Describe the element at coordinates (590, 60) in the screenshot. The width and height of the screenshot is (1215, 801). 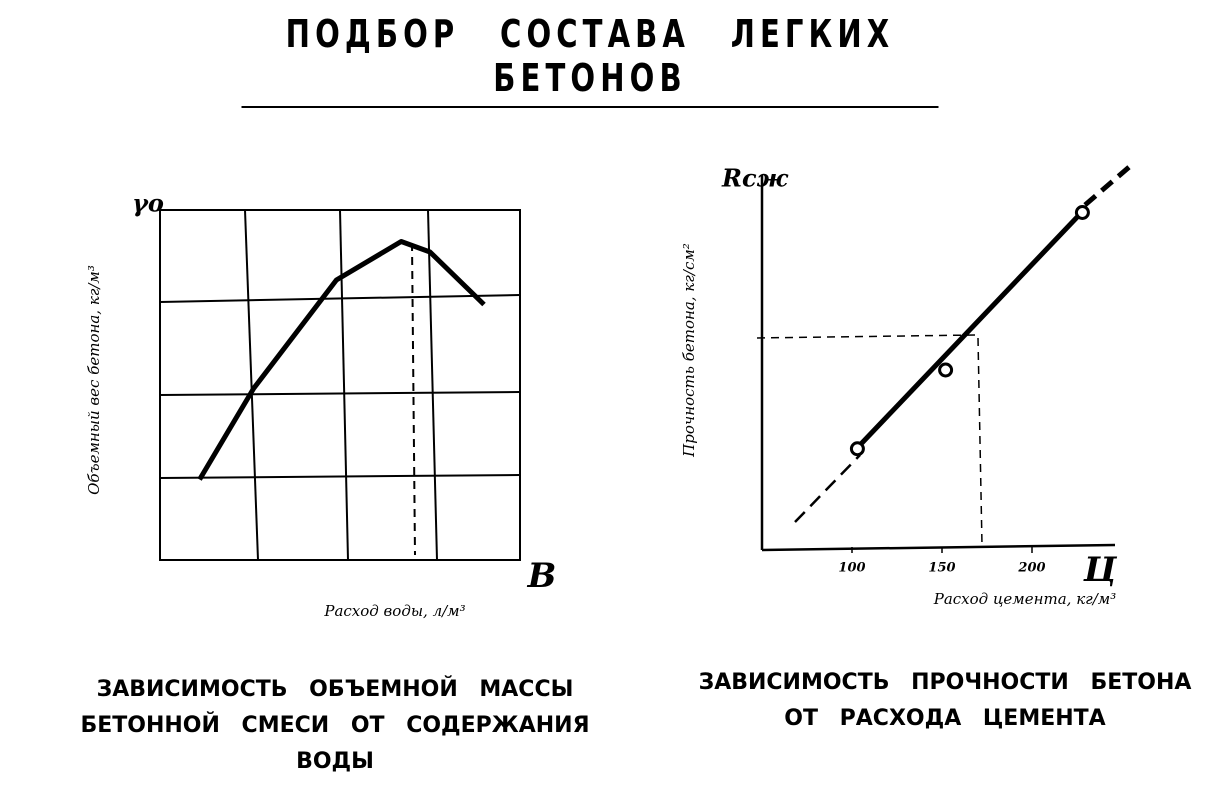
I see `page-title: ПОДБОР СОСТАВА ЛЕГКИХ БЕТОНОВ` at that location.